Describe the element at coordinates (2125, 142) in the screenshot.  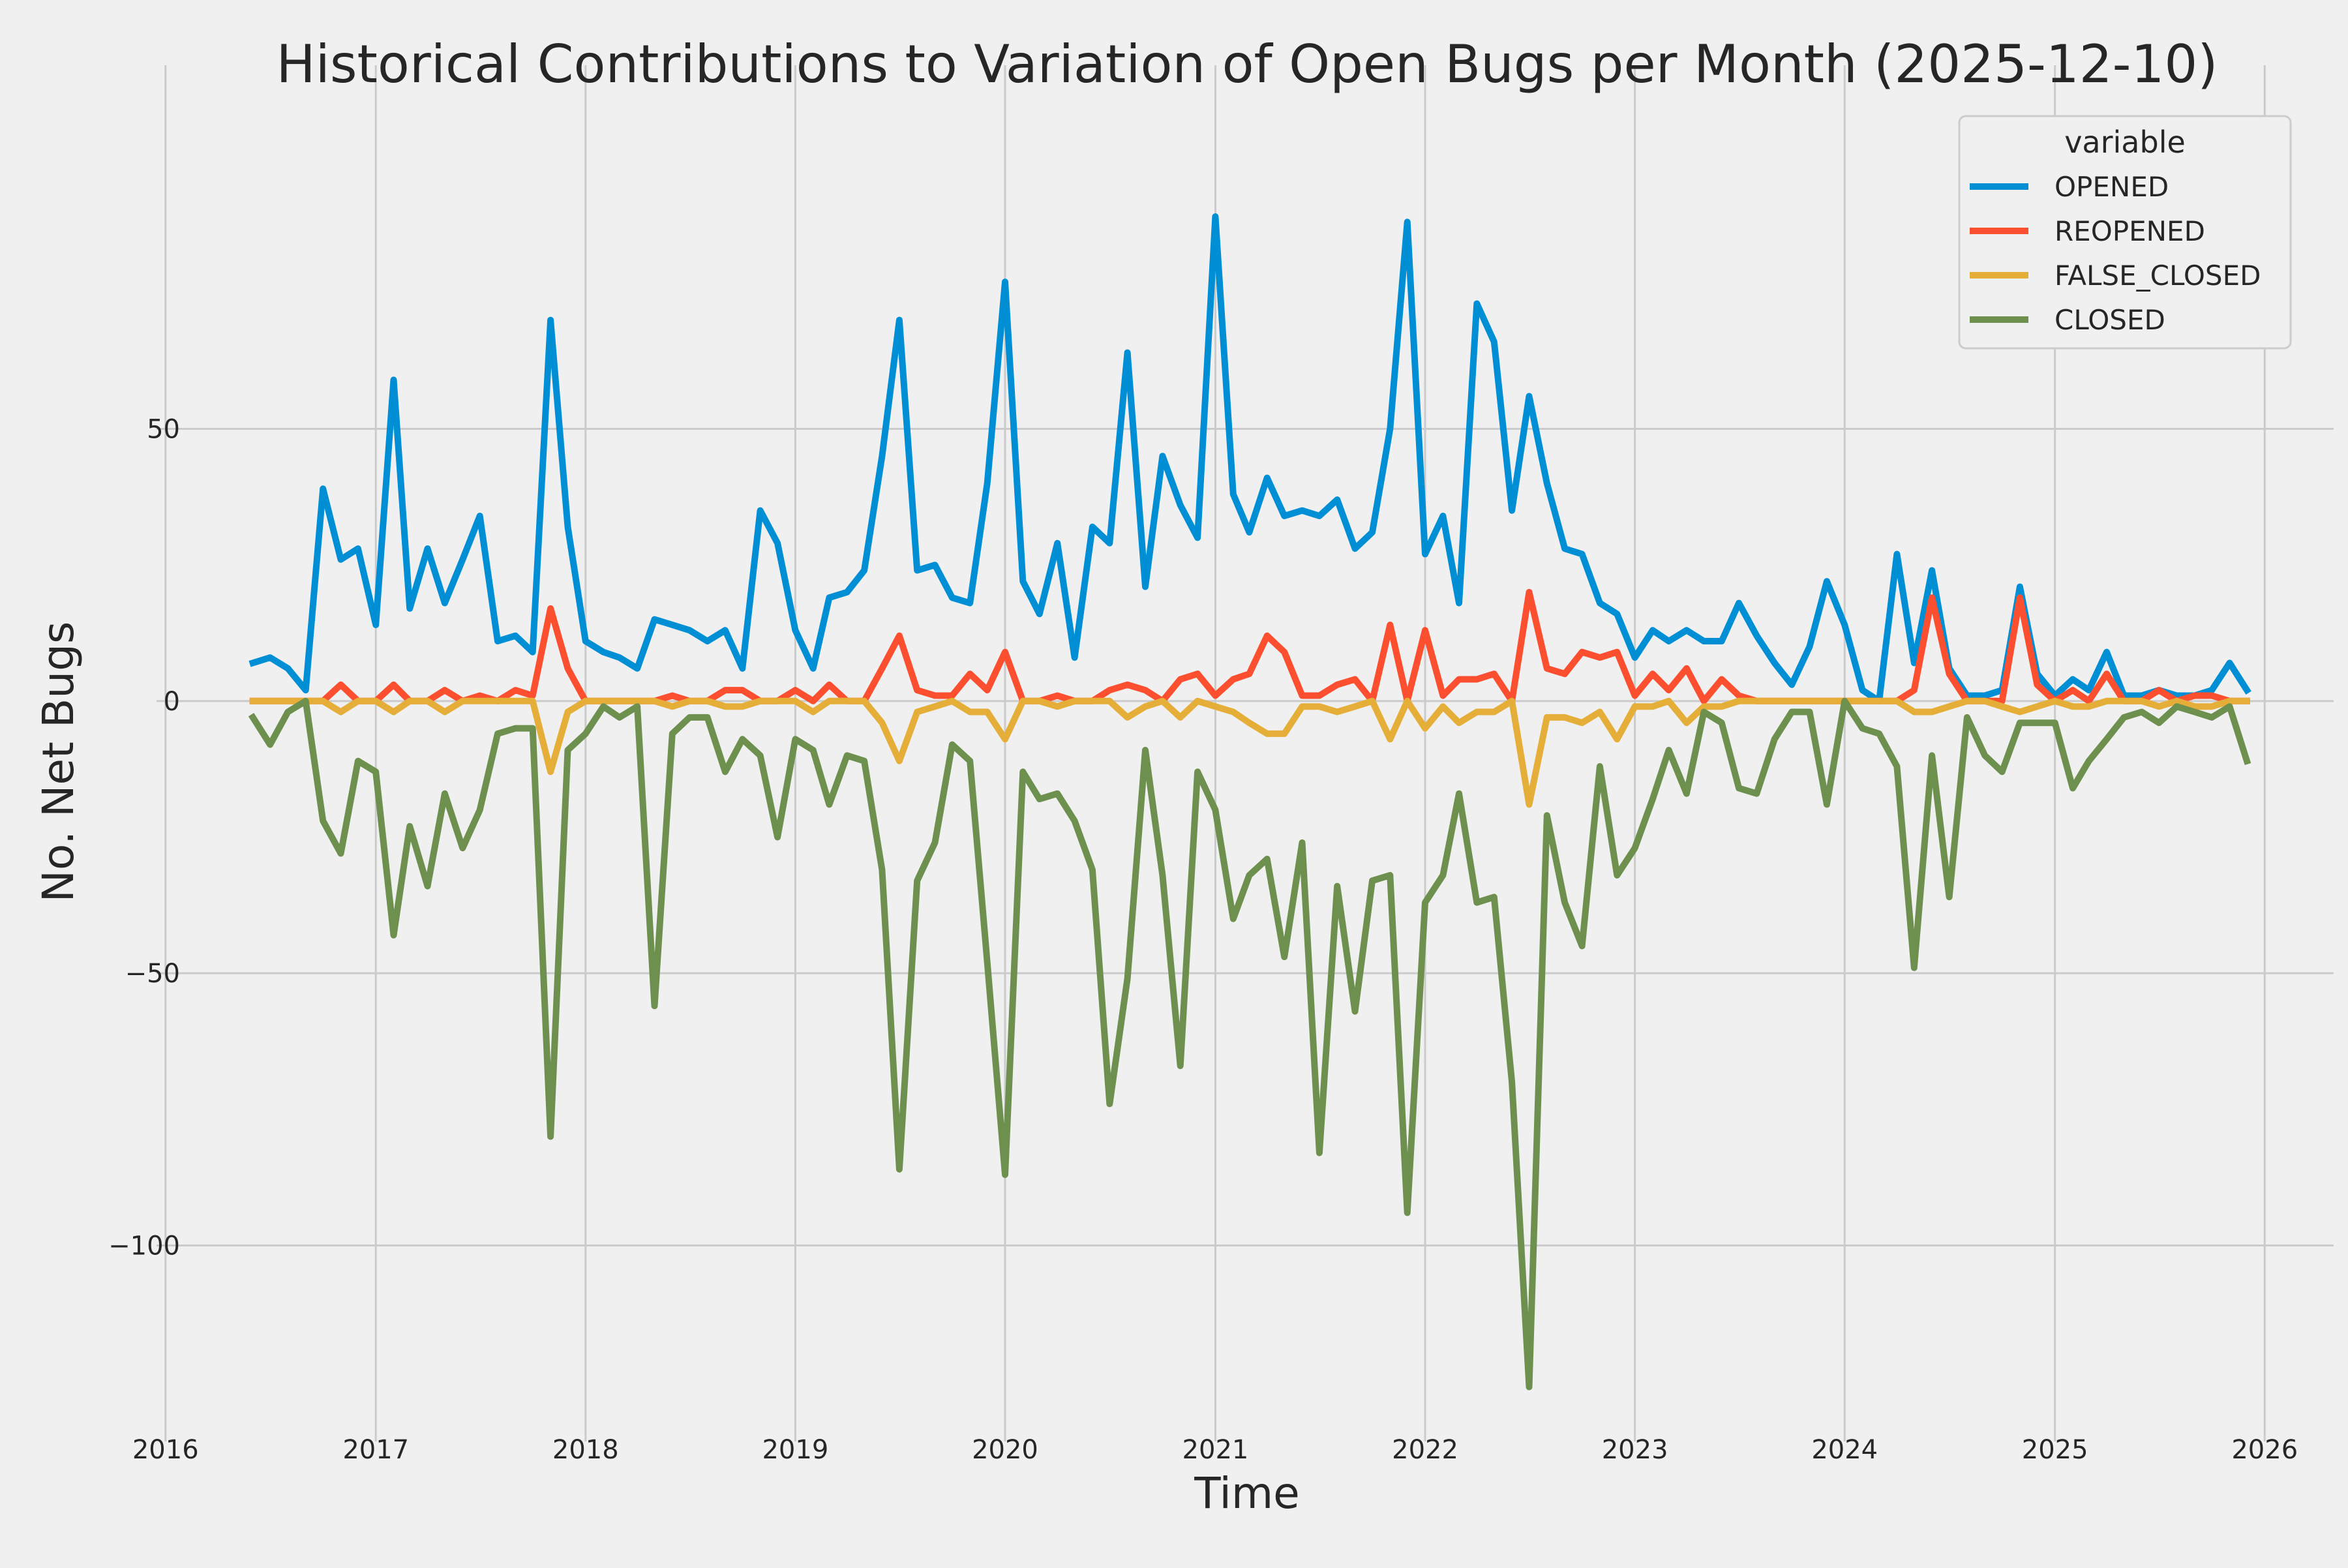
I see `legend-title: variable` at that location.